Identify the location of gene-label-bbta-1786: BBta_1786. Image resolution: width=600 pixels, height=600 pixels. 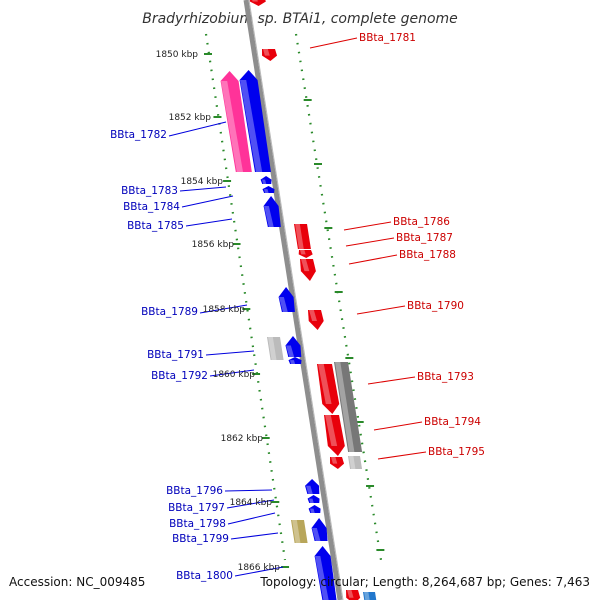
(421, 222).